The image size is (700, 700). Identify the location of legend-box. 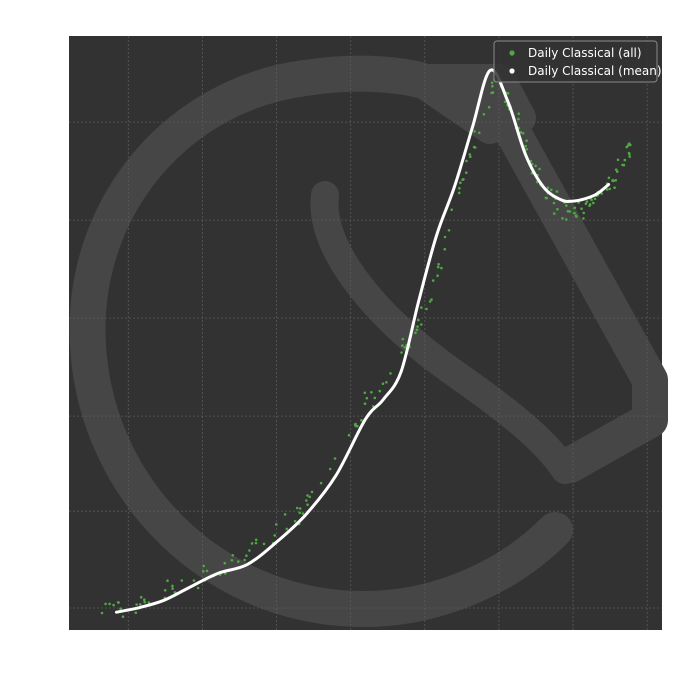
(575, 61).